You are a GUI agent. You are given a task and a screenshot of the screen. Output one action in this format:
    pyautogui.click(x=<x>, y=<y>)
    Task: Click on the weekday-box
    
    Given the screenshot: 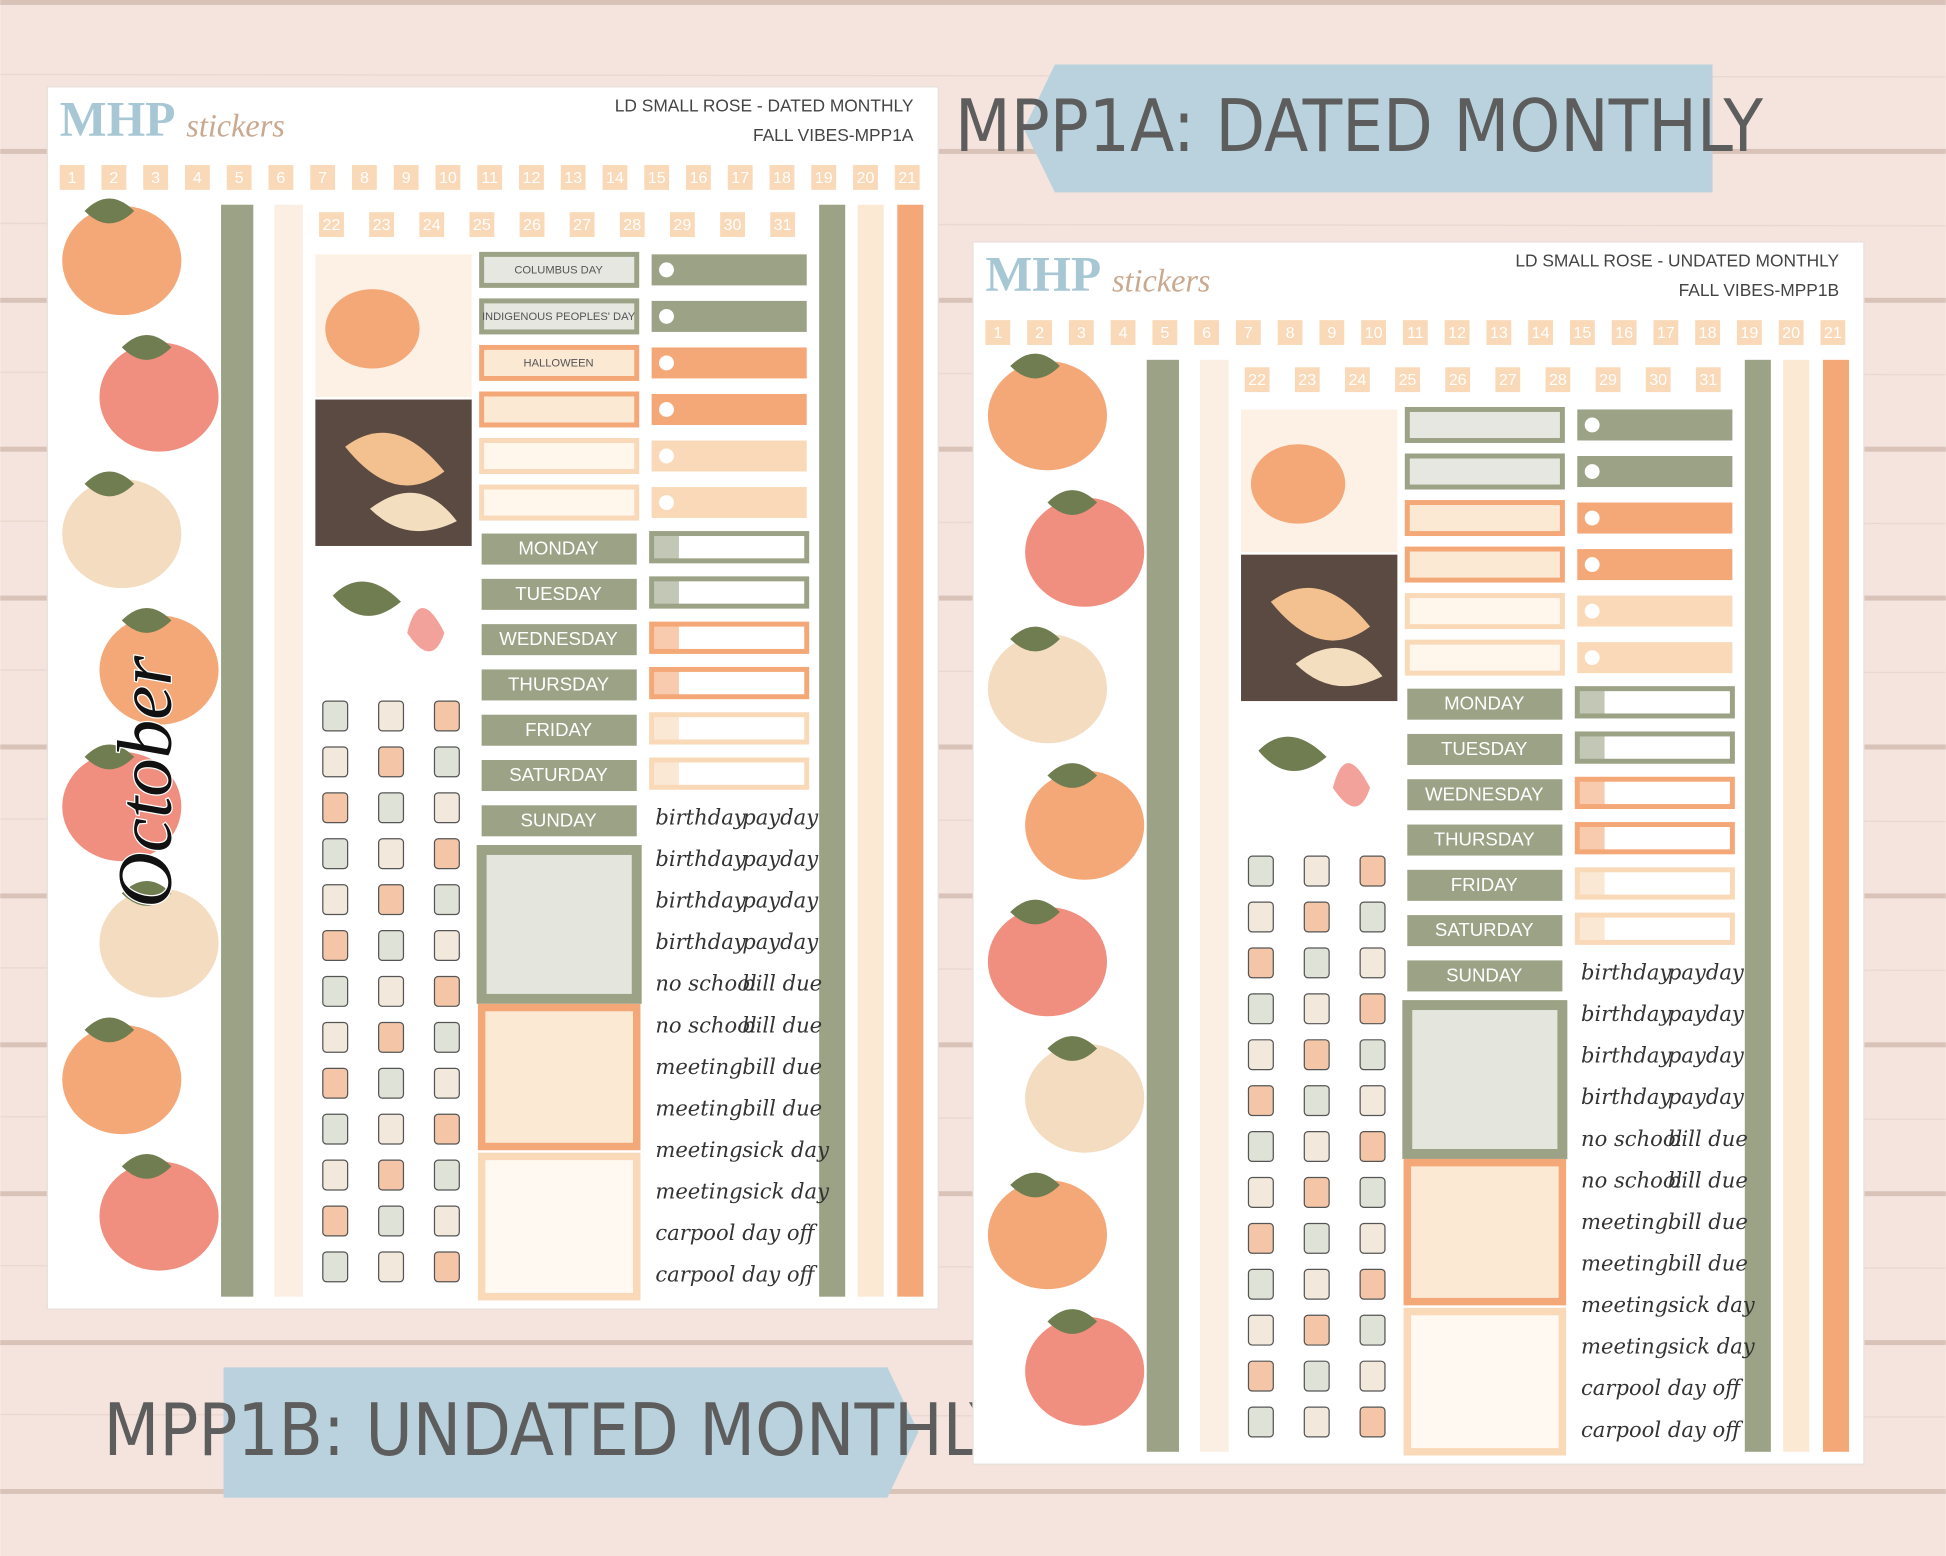 What is the action you would take?
    pyautogui.click(x=1485, y=976)
    